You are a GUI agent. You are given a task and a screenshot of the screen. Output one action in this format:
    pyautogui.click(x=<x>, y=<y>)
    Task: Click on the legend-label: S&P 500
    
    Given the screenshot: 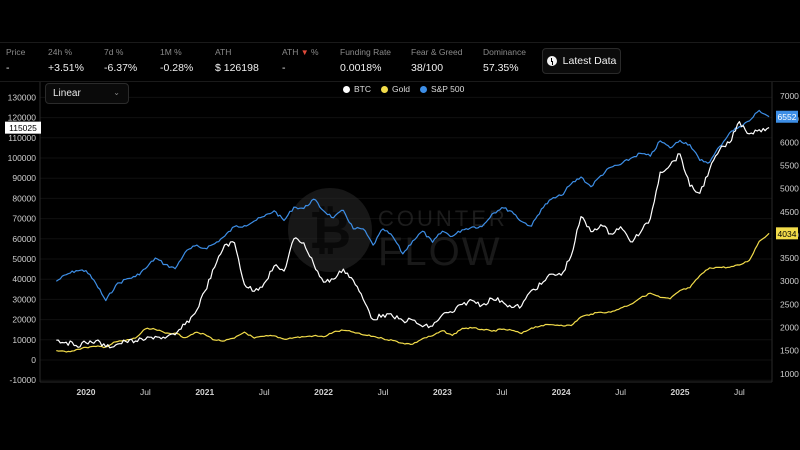 What is the action you would take?
    pyautogui.click(x=447, y=89)
    